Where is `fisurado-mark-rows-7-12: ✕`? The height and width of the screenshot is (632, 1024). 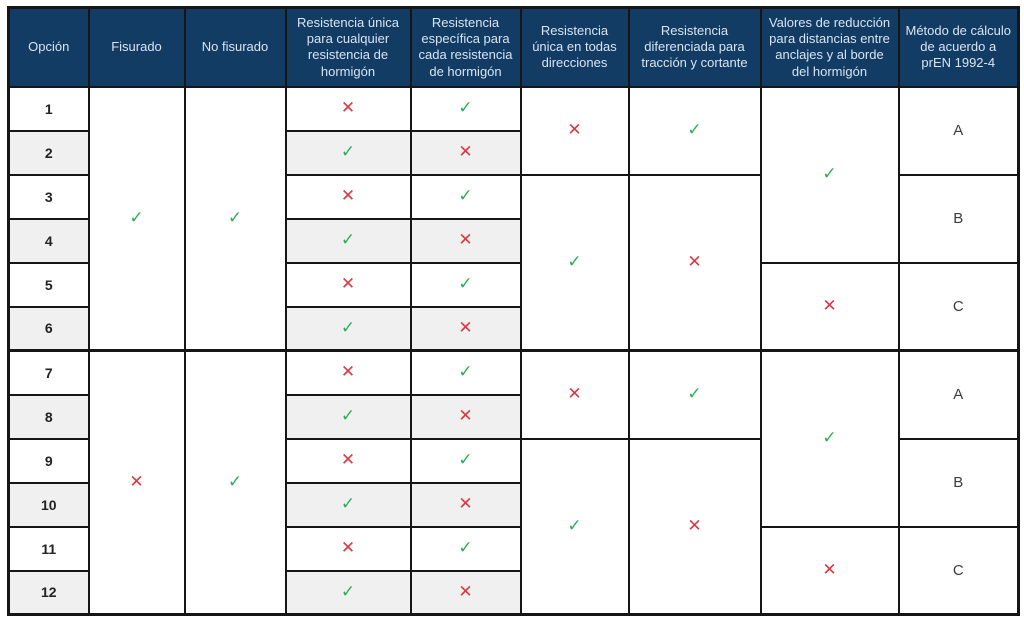 fisurado-mark-rows-7-12: ✕ is located at coordinates (136, 482).